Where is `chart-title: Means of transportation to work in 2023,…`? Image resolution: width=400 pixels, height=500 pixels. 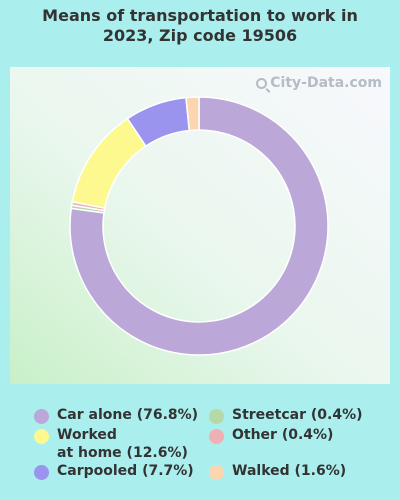 chart-title: Means of transportation to work in 2023,… is located at coordinates (200, 26).